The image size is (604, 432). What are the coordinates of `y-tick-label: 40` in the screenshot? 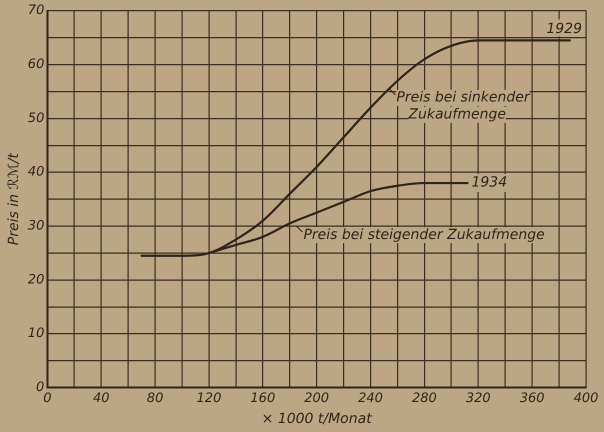 It's located at (36, 172).